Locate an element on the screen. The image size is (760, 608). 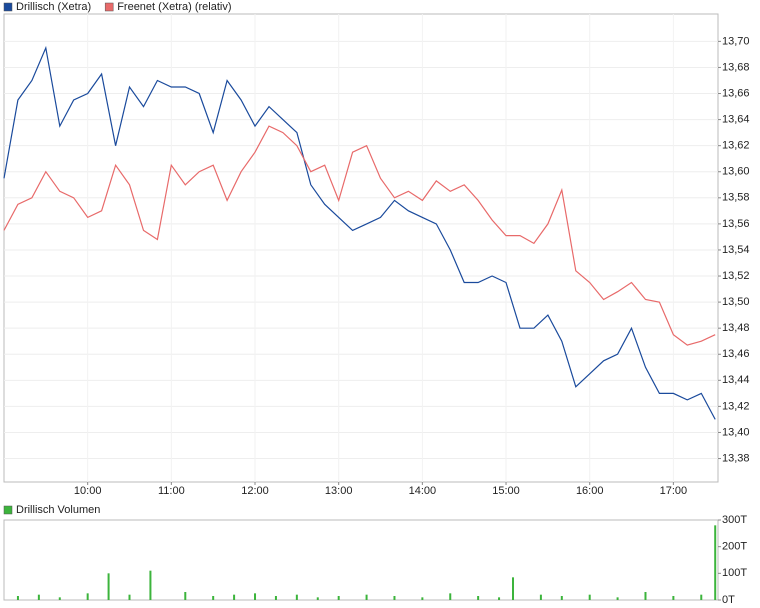
y-tick-label: 13,58 is located at coordinates (736, 198).